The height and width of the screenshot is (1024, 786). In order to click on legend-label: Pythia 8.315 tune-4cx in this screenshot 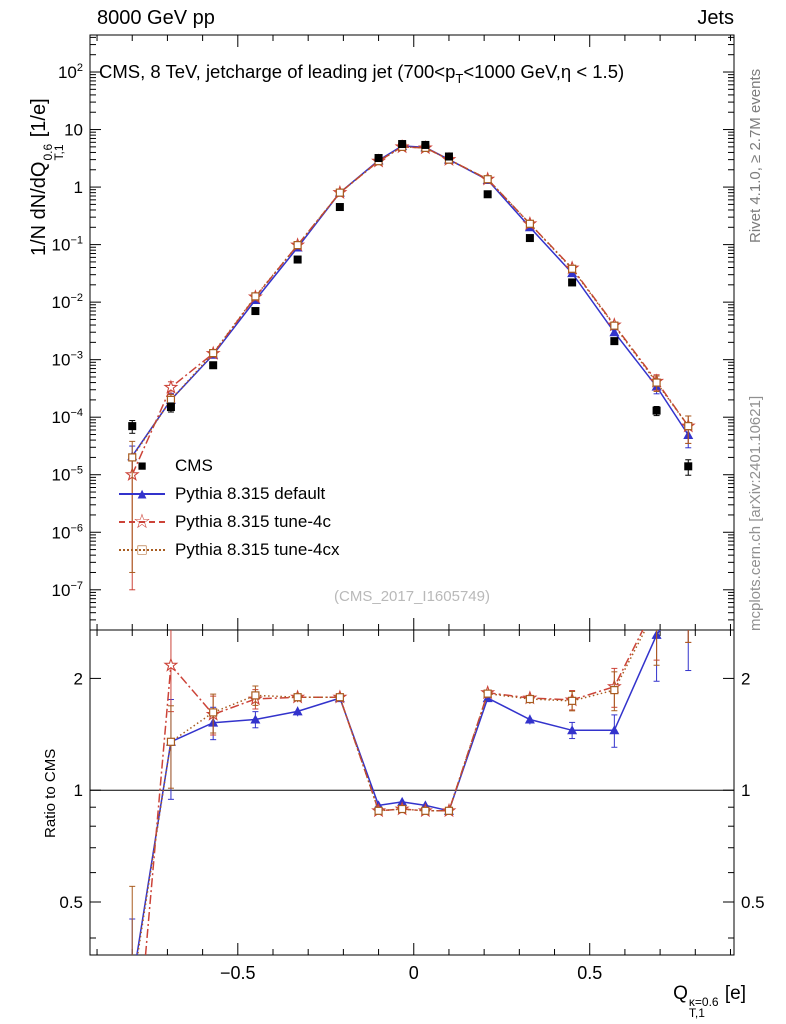, I will do `click(257, 549)`.